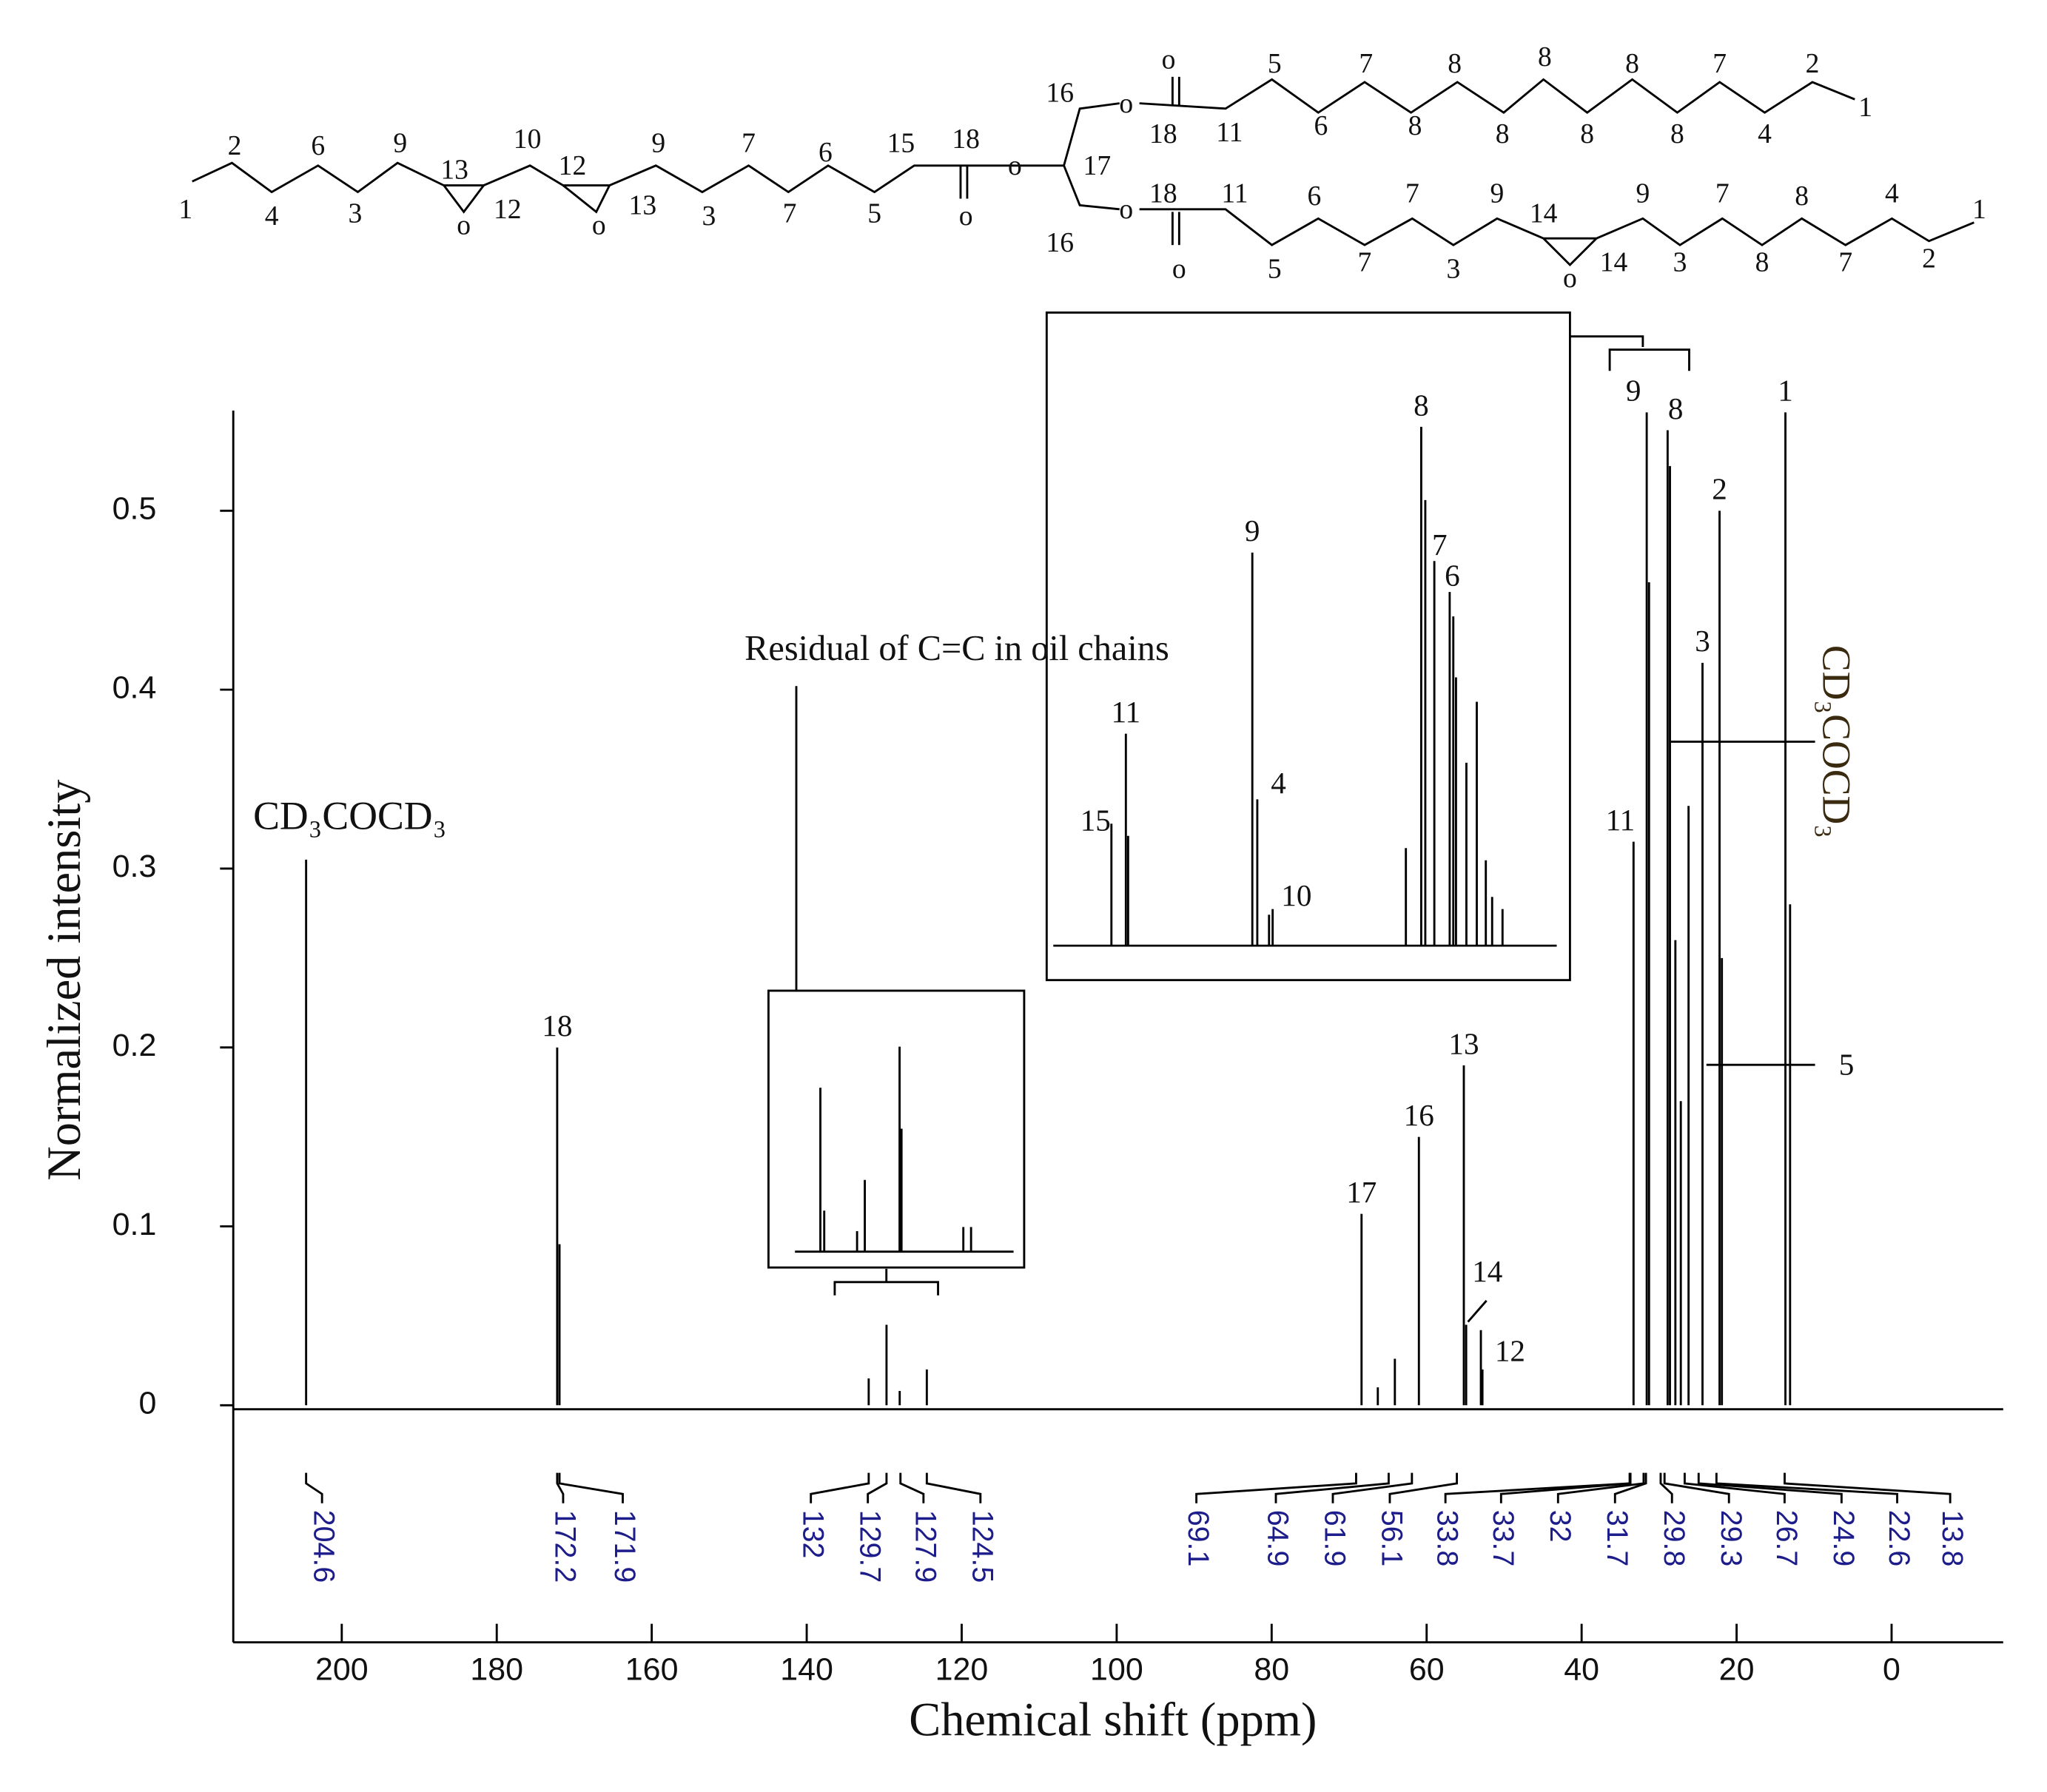 The width and height of the screenshot is (2047, 1792). I want to click on shift-label: 24.9, so click(1844, 1538).